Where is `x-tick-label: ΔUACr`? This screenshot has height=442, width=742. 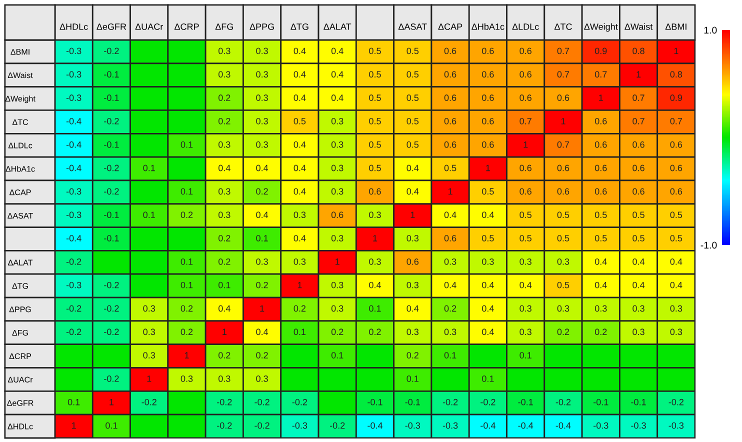 x-tick-label: ΔUACr is located at coordinates (149, 26).